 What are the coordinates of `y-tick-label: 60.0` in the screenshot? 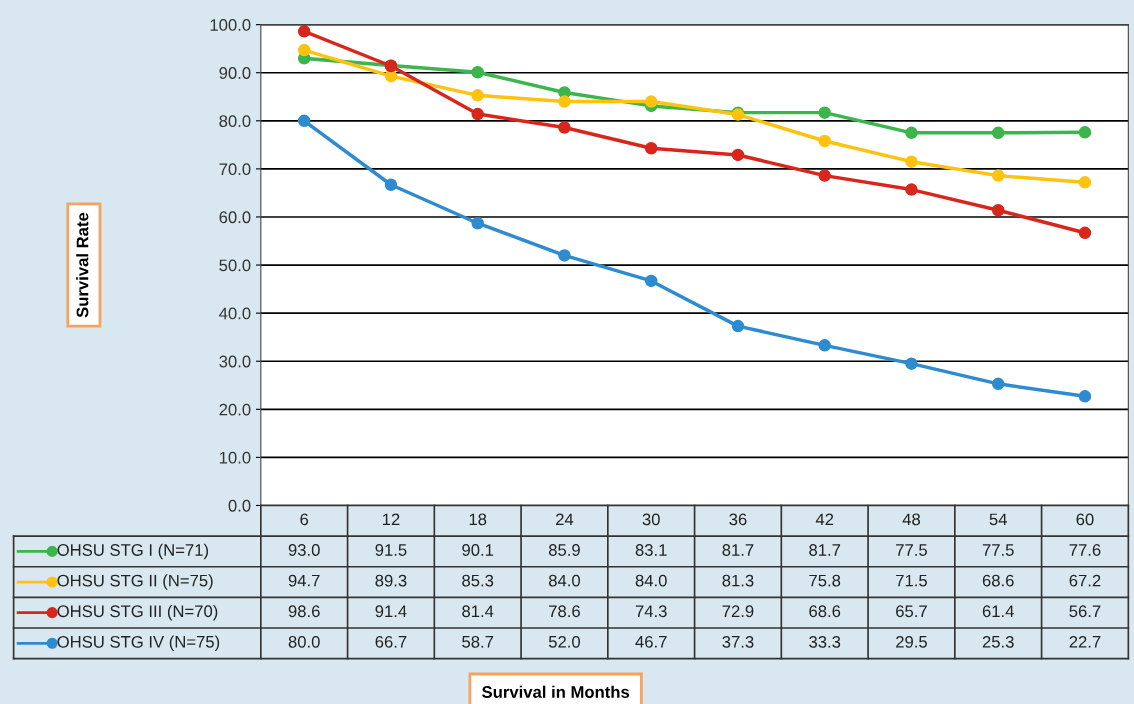 It's located at (235, 217).